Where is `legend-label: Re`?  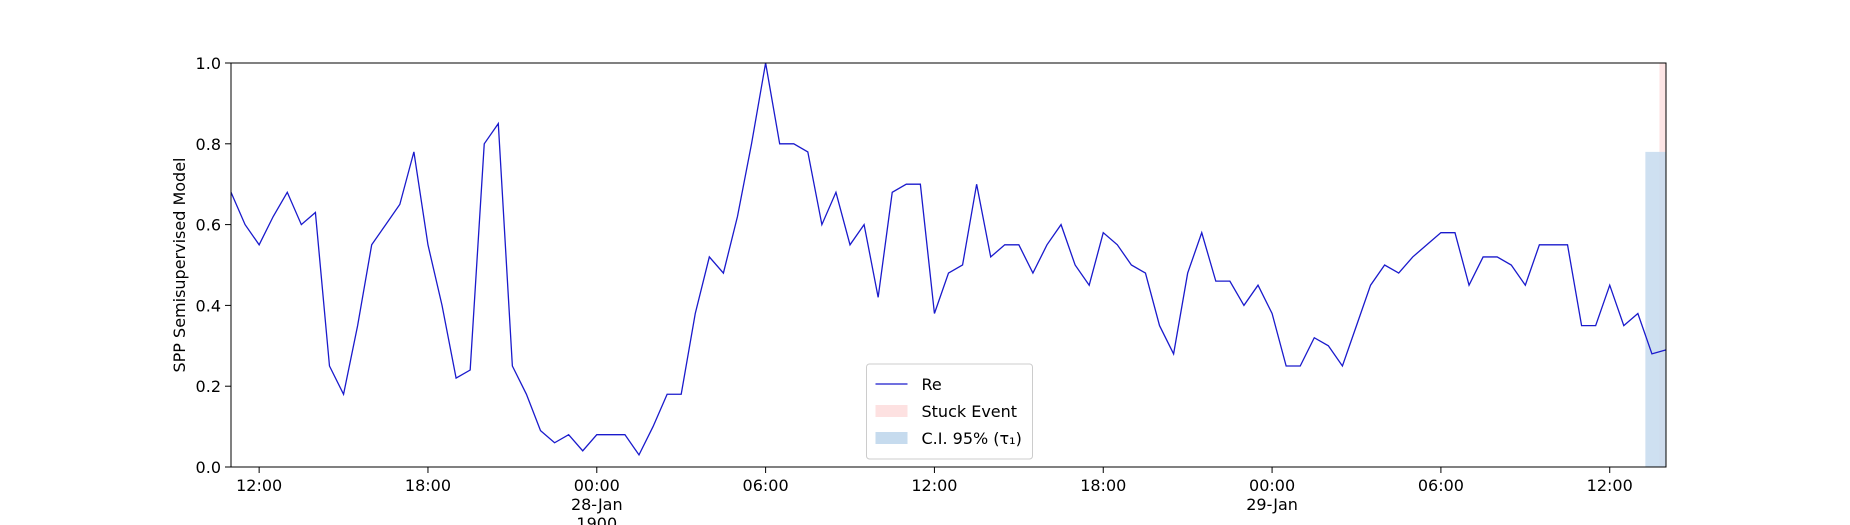 legend-label: Re is located at coordinates (932, 384).